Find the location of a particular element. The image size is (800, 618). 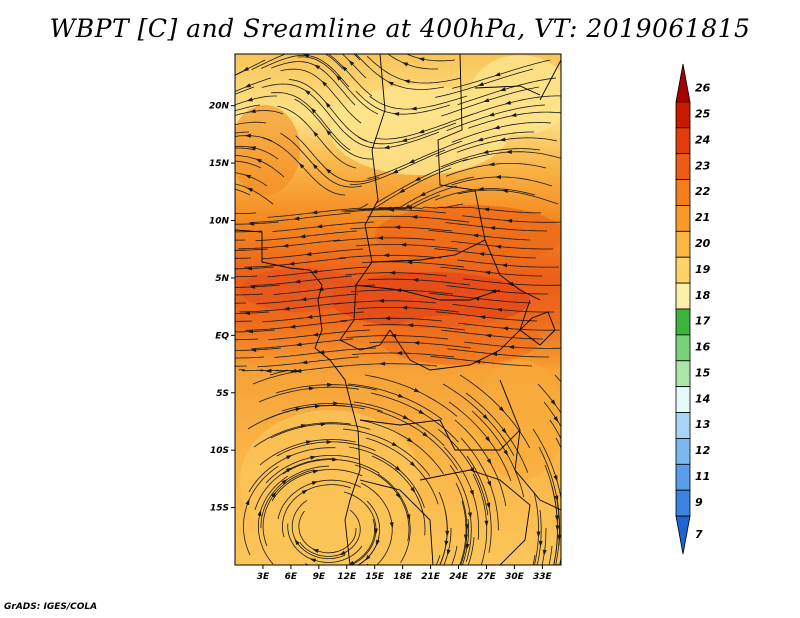

lat-tick-label: 15S is located at coordinates (219, 509).